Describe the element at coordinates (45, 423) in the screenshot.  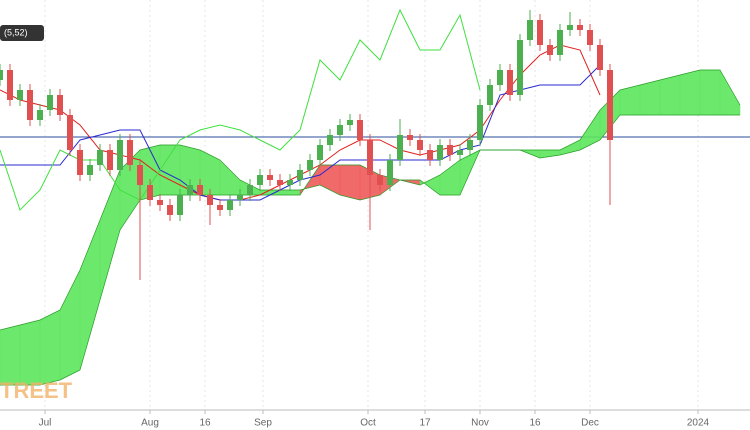
I see `x-tick-label: Jul` at that location.